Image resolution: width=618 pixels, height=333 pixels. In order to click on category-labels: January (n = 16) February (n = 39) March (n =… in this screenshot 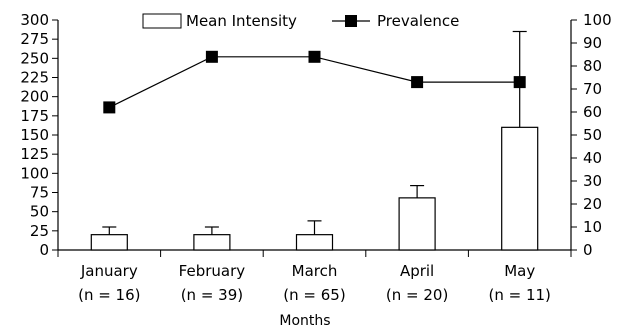, I will do `click(314, 283)`.